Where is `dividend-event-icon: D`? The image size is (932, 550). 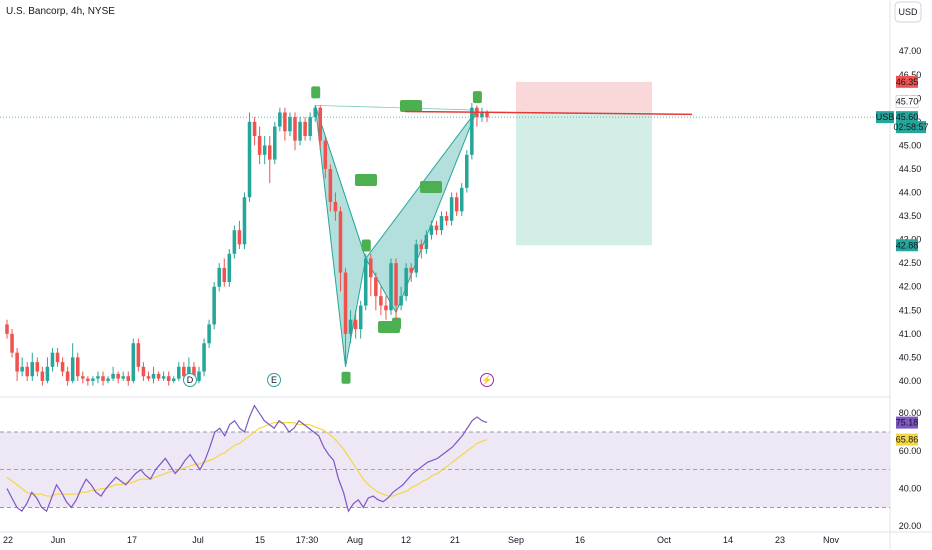
dividend-event-icon: D is located at coordinates (190, 380).